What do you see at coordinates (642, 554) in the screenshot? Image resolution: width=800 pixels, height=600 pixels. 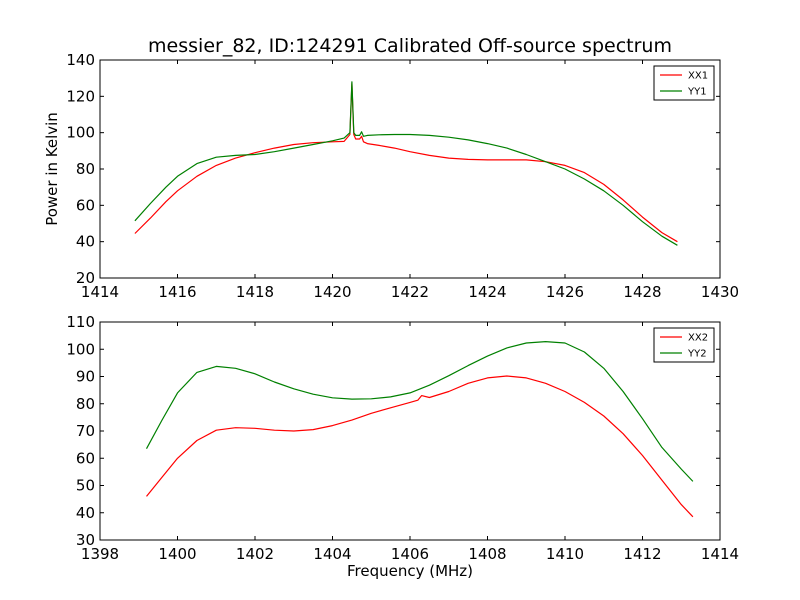 I see `bottom-x-tick-label: 1412` at bounding box center [642, 554].